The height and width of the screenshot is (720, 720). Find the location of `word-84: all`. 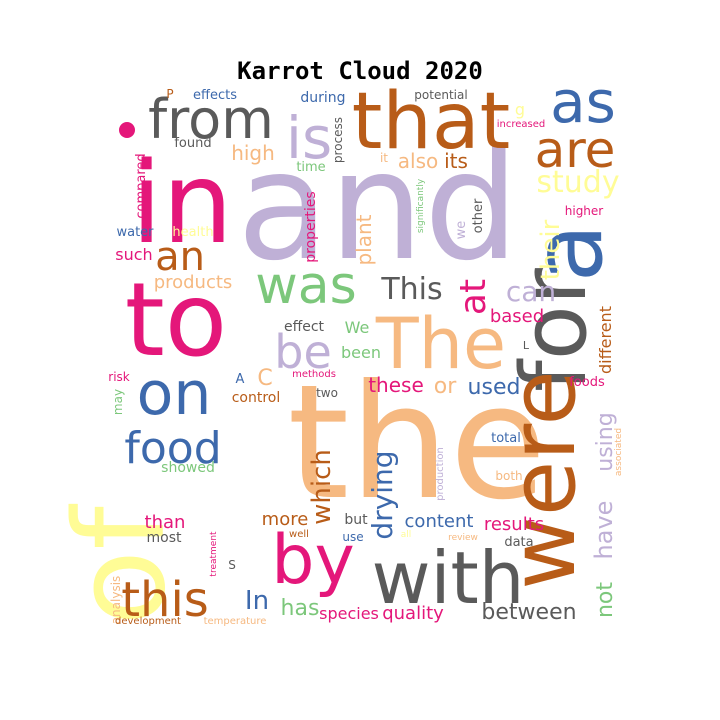

word-84: all is located at coordinates (406, 535).